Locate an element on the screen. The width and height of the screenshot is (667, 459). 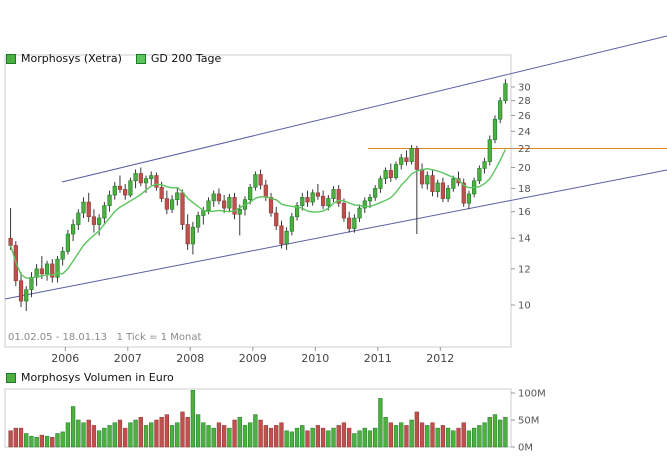
x-year-label: 2008 is located at coordinates (190, 358).